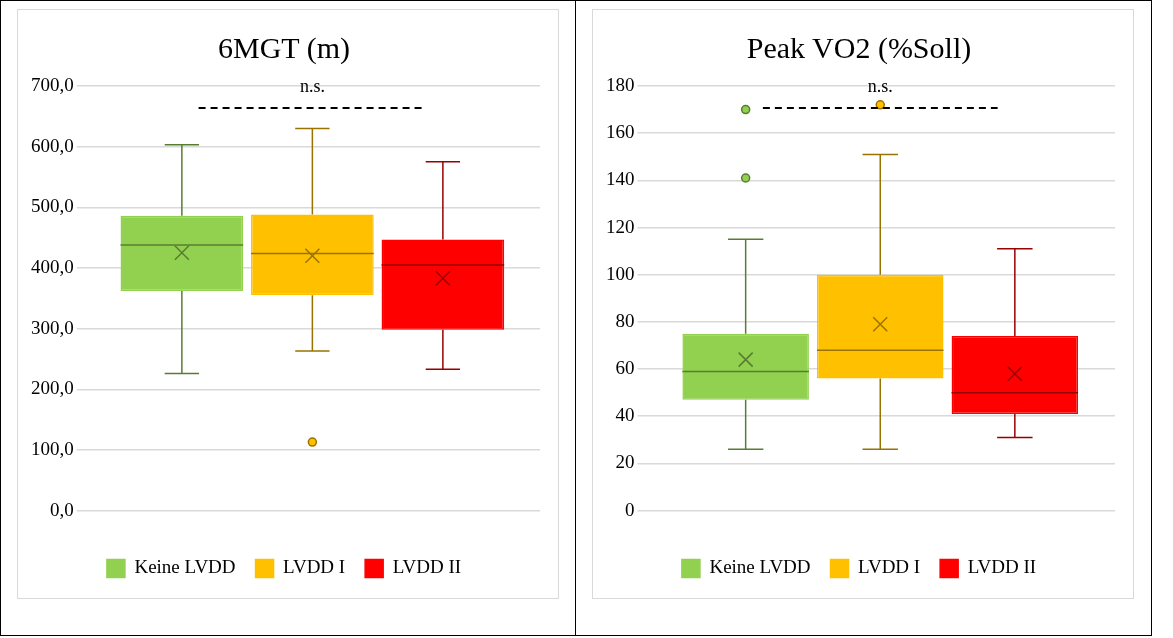  I want to click on y-tick-label: 140, so click(620, 179).